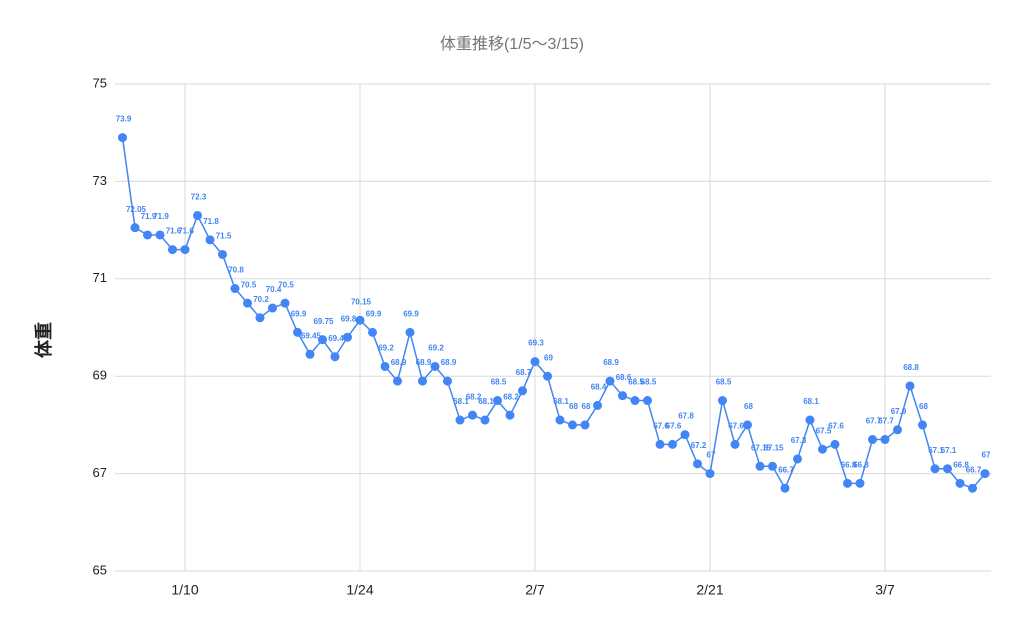  What do you see at coordinates (336, 338) in the screenshot?
I see `data-label: 69.4` at bounding box center [336, 338].